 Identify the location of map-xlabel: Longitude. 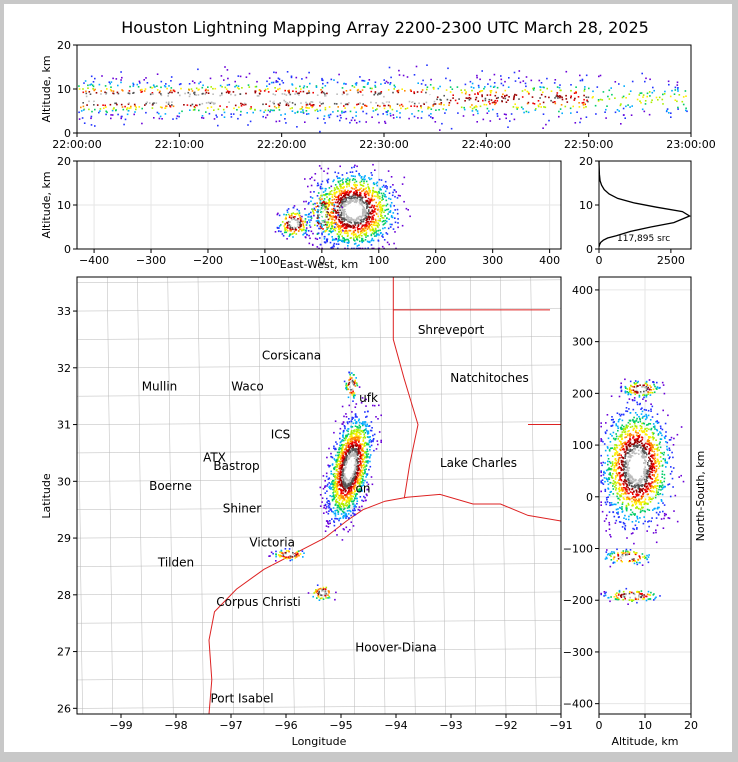
(319, 741).